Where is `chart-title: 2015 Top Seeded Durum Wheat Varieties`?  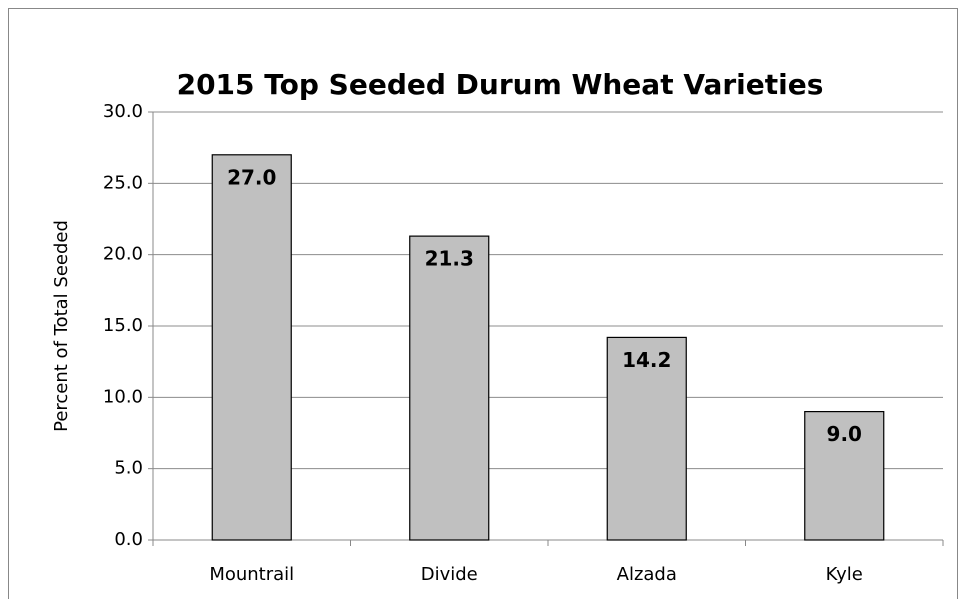
chart-title: 2015 Top Seeded Durum Wheat Varieties is located at coordinates (500, 84).